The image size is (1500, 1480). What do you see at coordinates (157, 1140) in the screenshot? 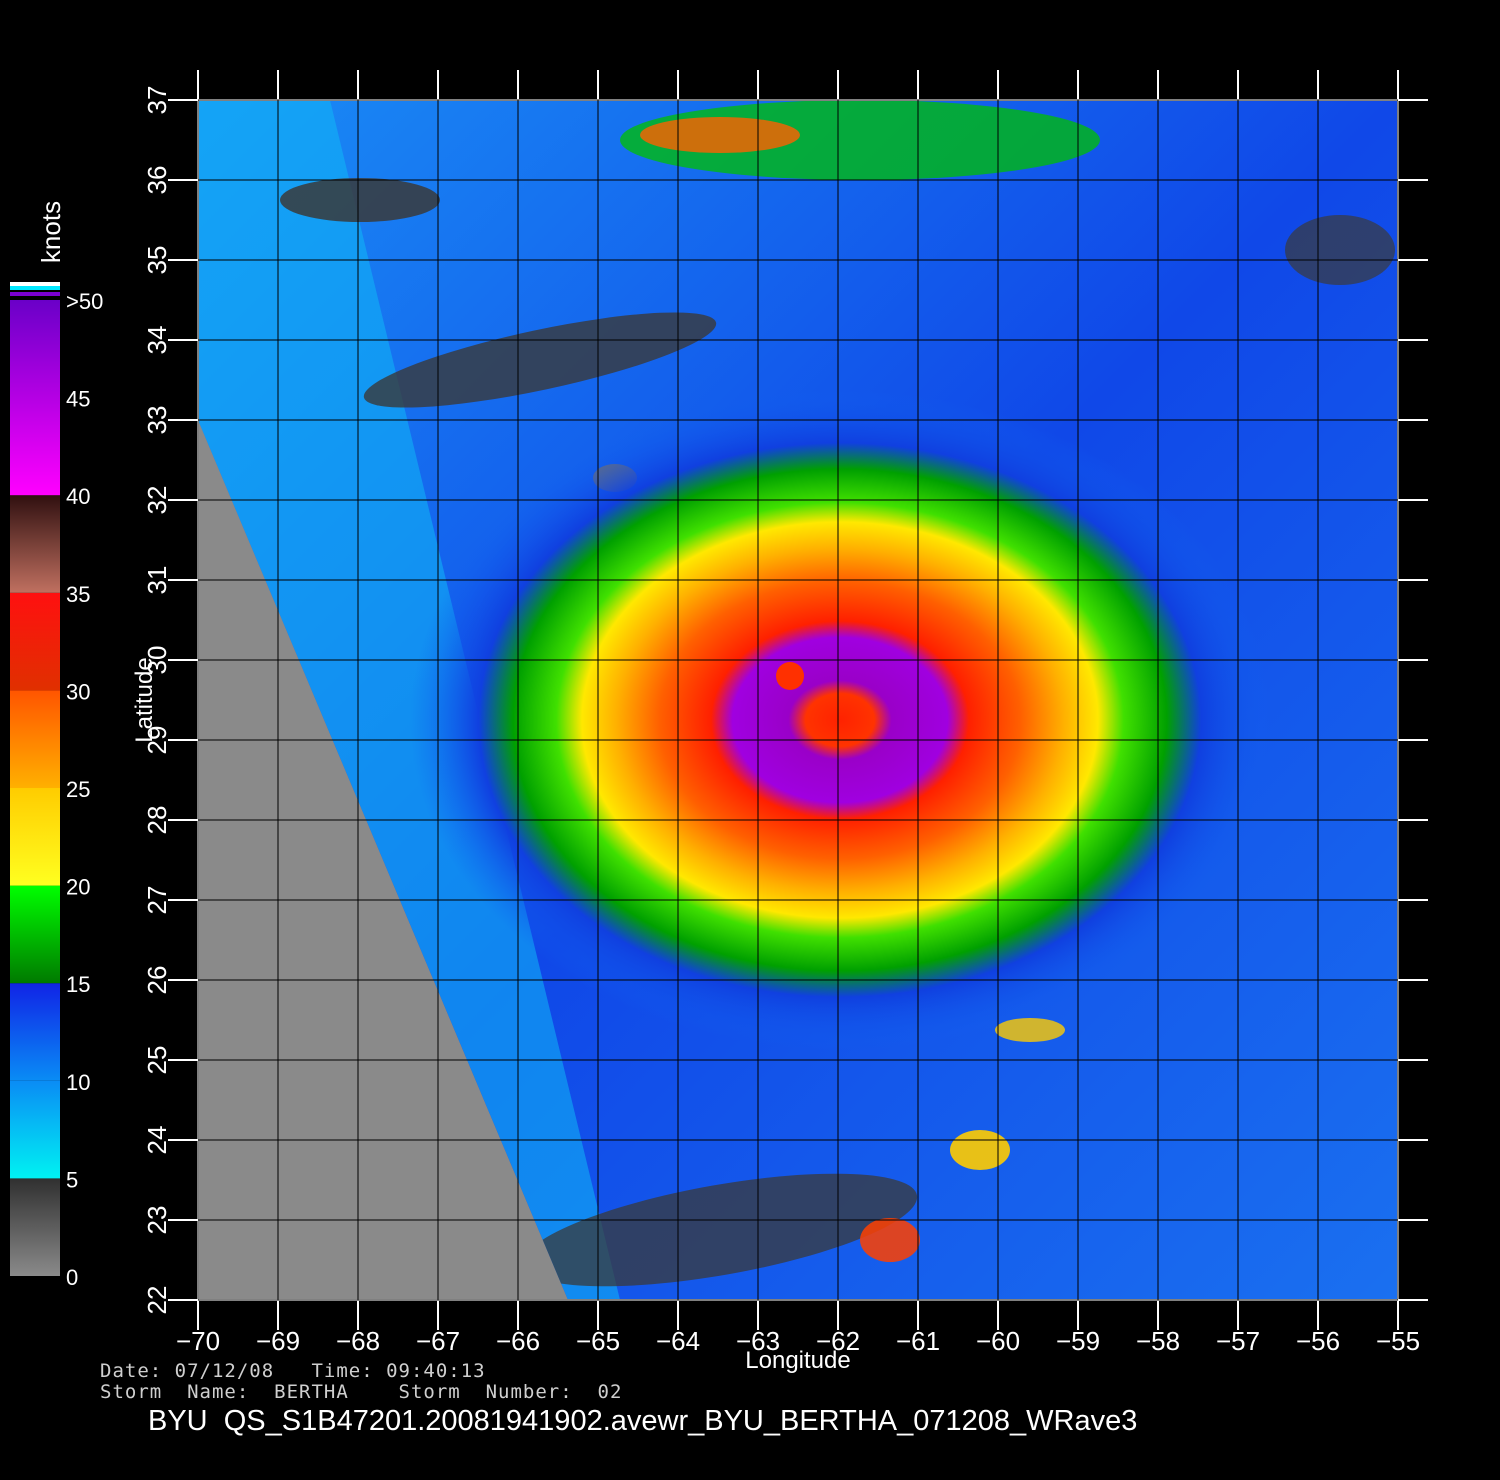
I see `y-tick-label: 24` at bounding box center [157, 1140].